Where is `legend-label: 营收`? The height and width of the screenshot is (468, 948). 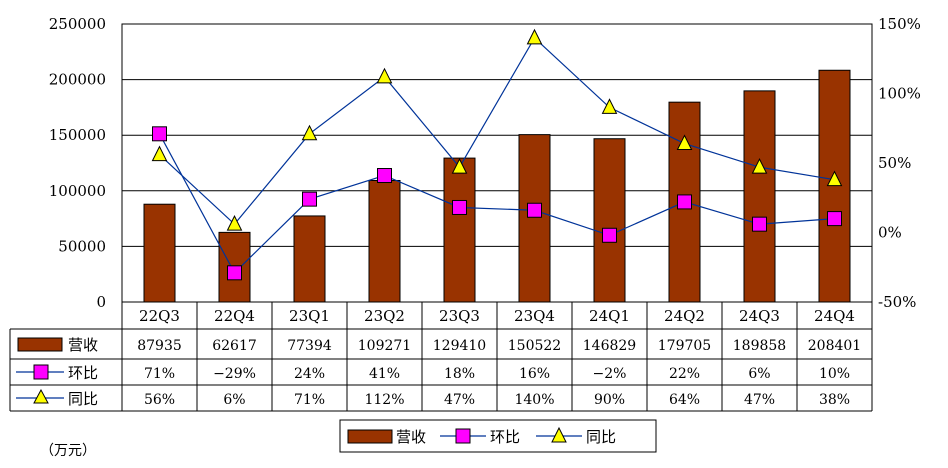
legend-label: 营收 is located at coordinates (411, 437).